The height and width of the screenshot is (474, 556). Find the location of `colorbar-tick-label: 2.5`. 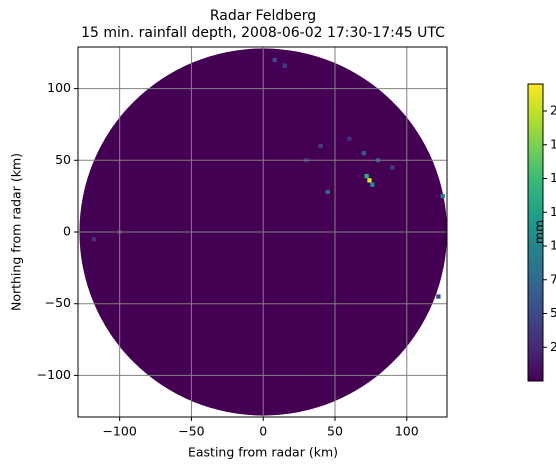

colorbar-tick-label: 2.5 is located at coordinates (553, 346).